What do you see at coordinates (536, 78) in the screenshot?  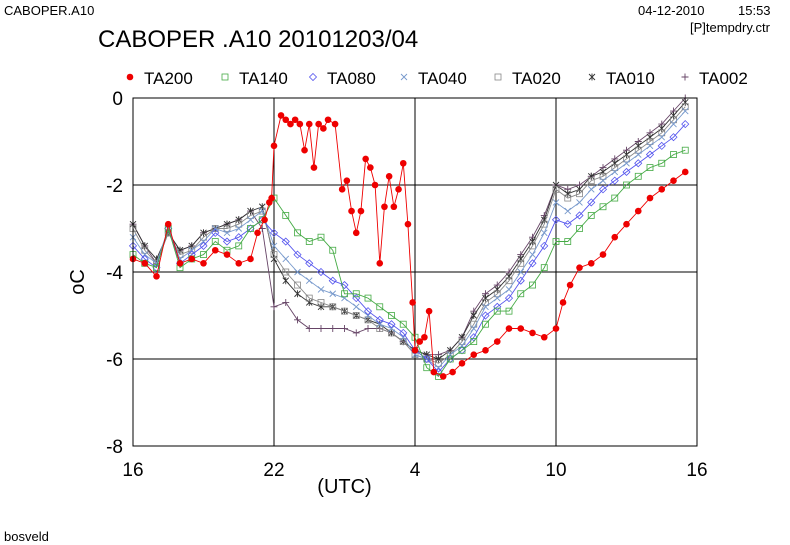 I see `legend-label: TA020` at bounding box center [536, 78].